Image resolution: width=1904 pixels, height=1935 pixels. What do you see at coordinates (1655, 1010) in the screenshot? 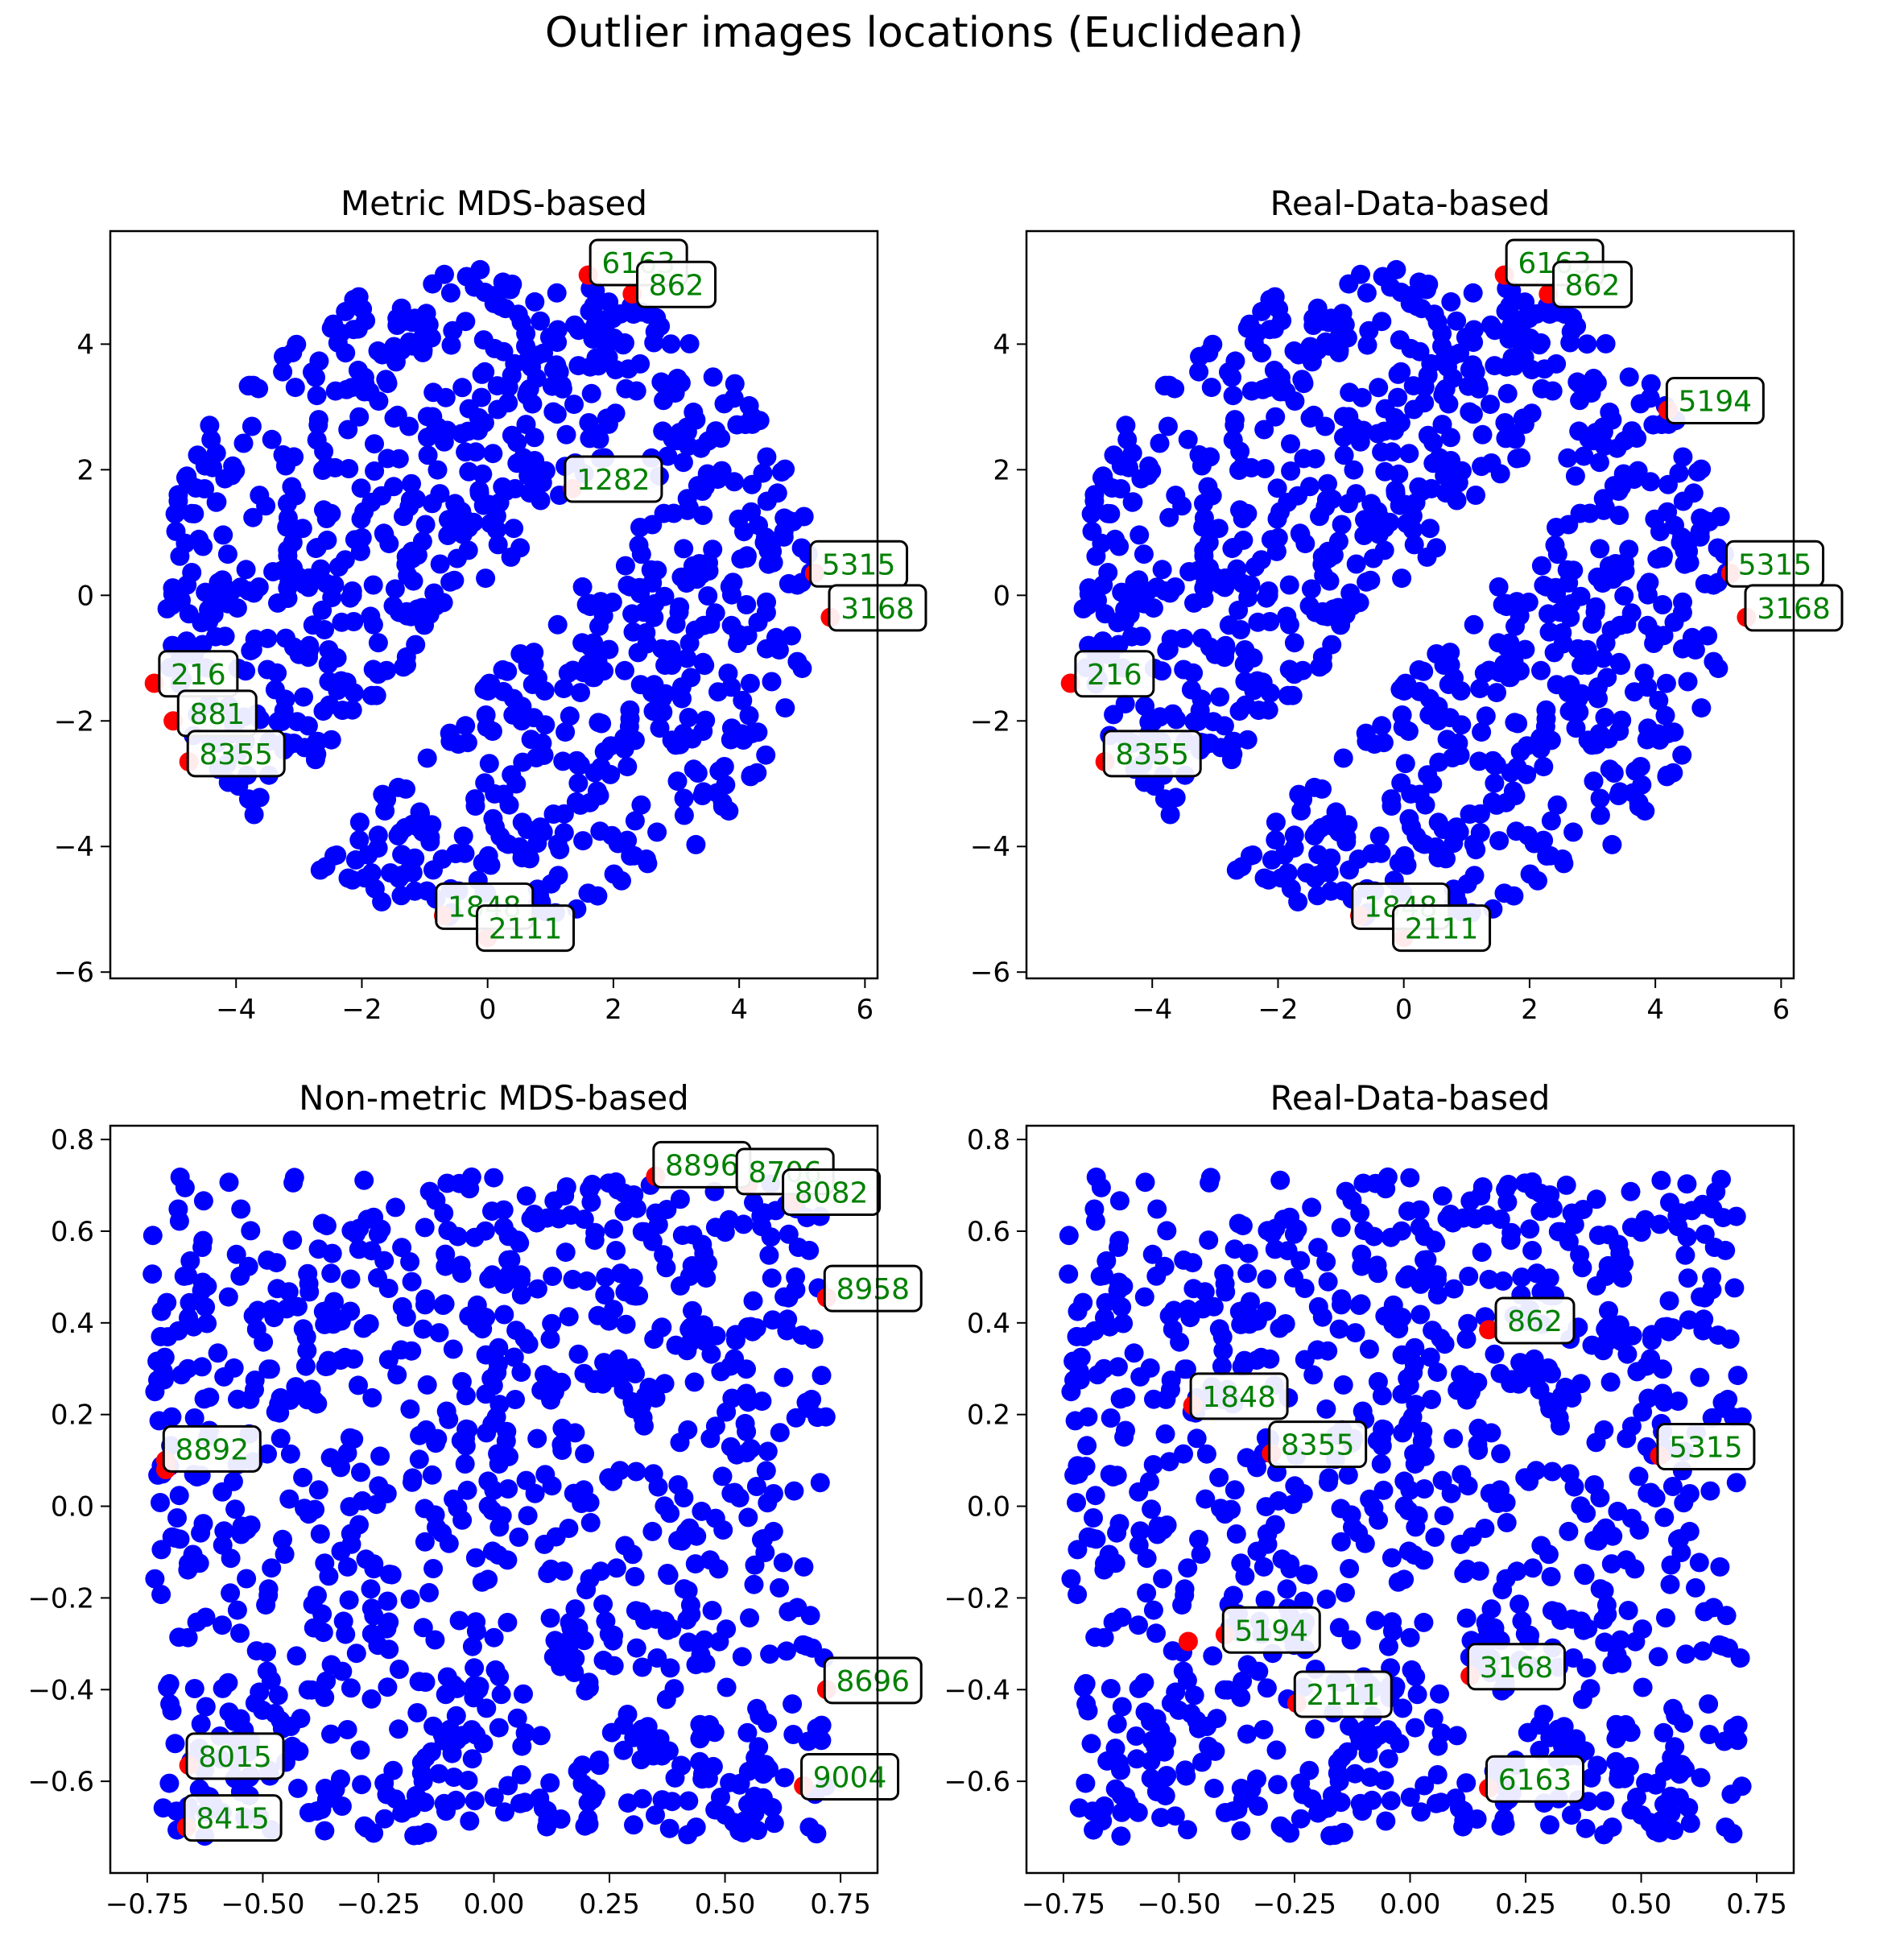
I see `x-tick-label: 4` at bounding box center [1655, 1010].